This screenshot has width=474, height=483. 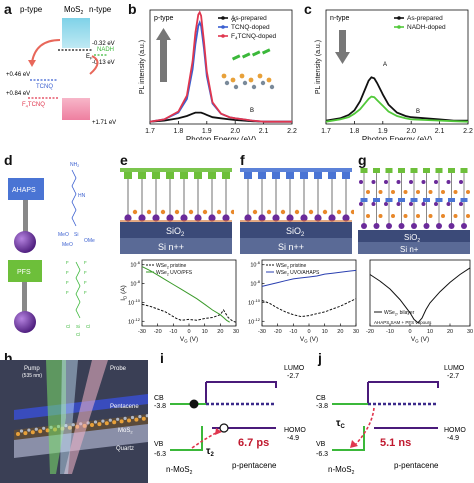 What do you see at coordinates (262, 332) in the screenshot?
I see `x-tick-label: -30` at bounding box center [262, 332].